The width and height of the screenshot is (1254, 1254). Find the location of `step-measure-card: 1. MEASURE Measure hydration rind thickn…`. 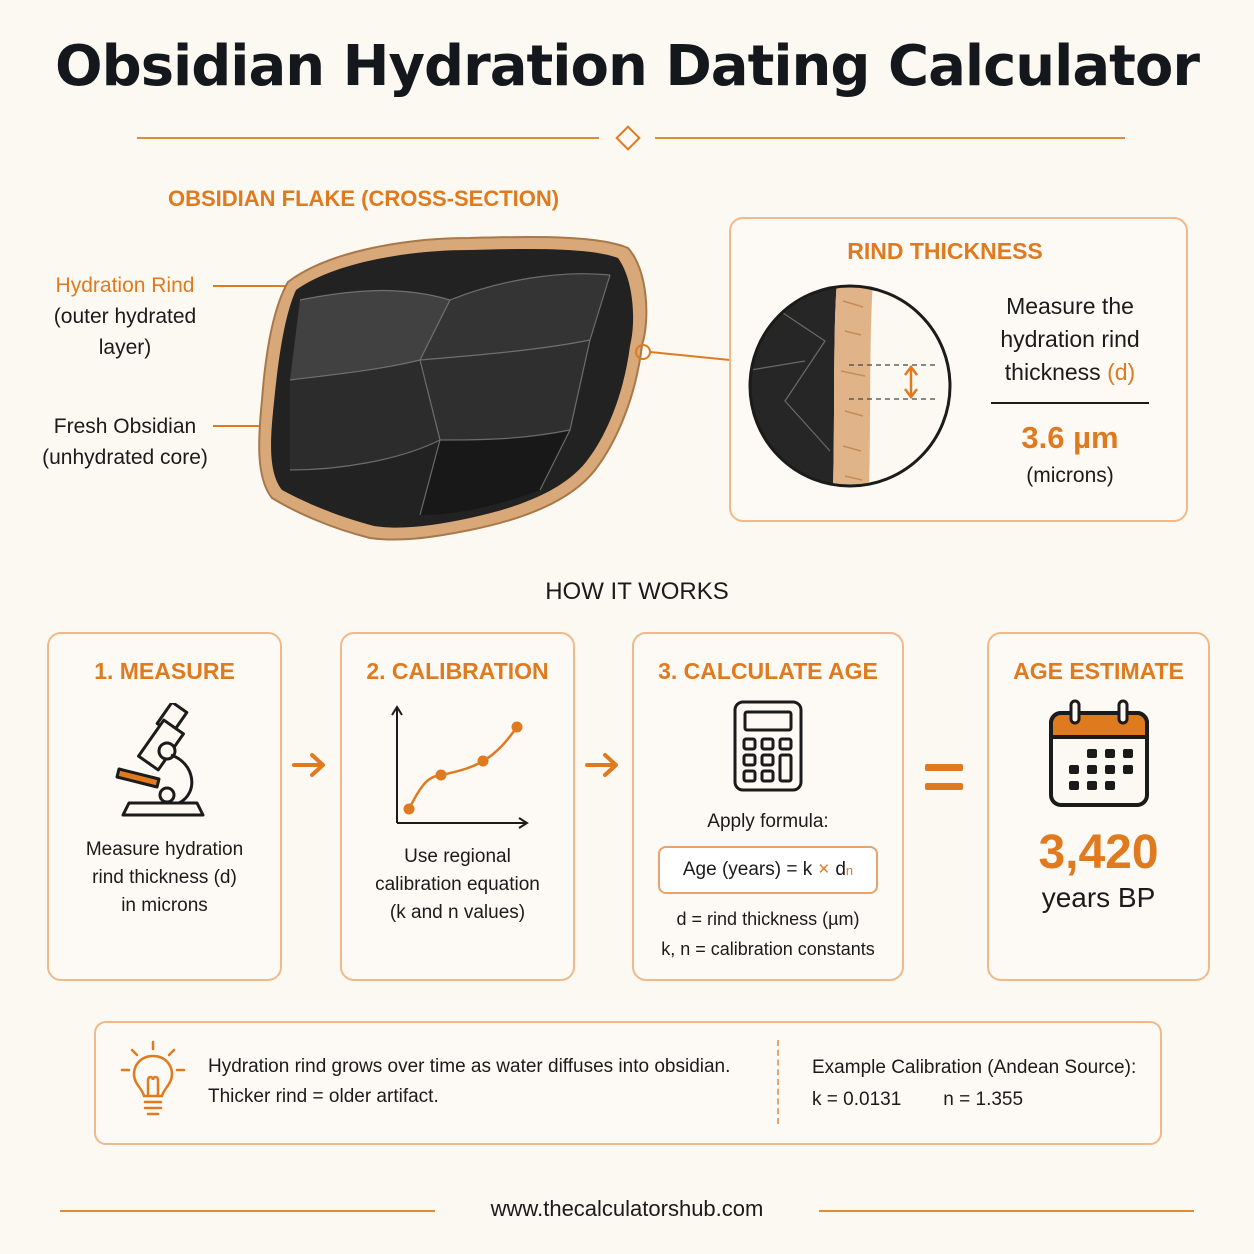

step-measure-card: 1. MEASURE Measure hydration rind thickn… is located at coordinates (164, 806).